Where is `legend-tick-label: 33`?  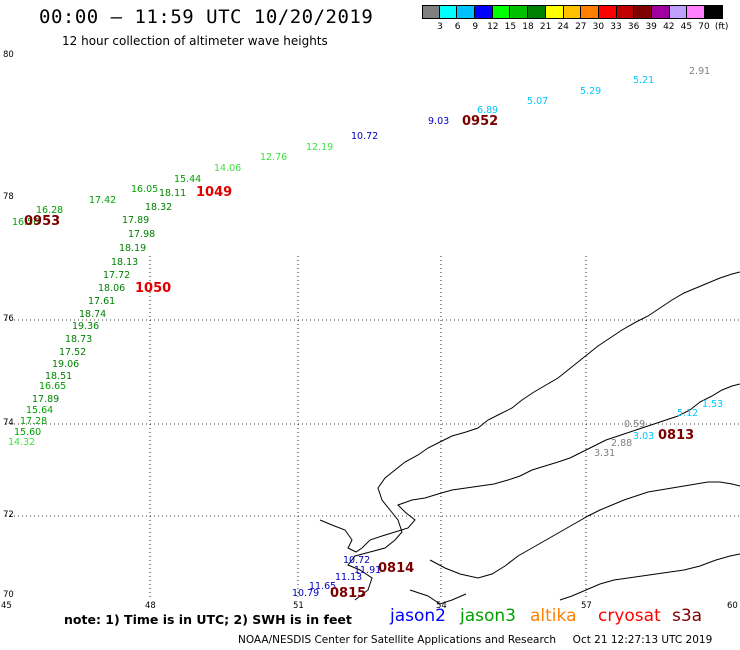
legend-tick-label: 33 is located at coordinates (616, 27).